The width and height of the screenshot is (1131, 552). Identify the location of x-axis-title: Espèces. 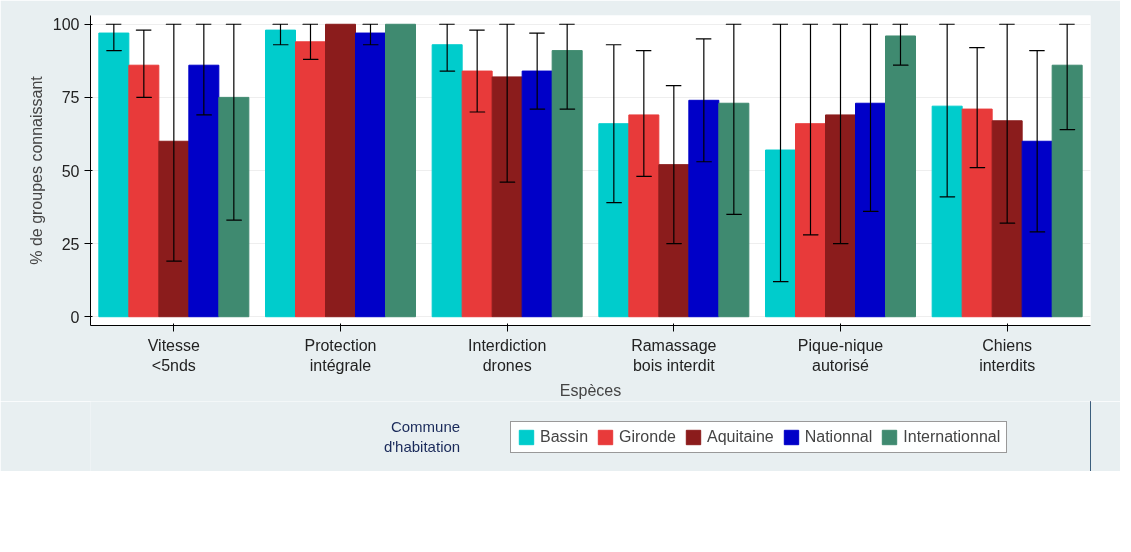
(590, 390).